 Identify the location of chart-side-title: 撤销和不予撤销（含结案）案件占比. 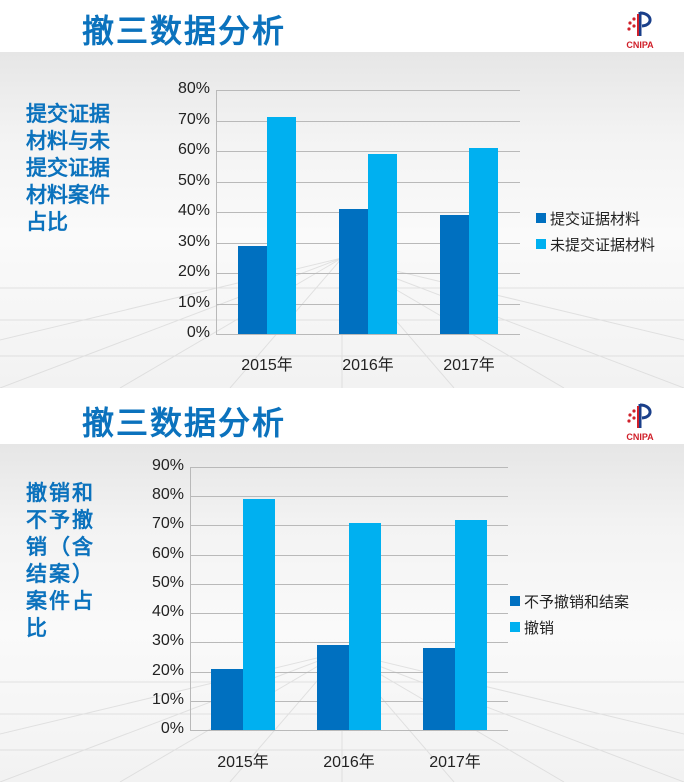
(60, 560).